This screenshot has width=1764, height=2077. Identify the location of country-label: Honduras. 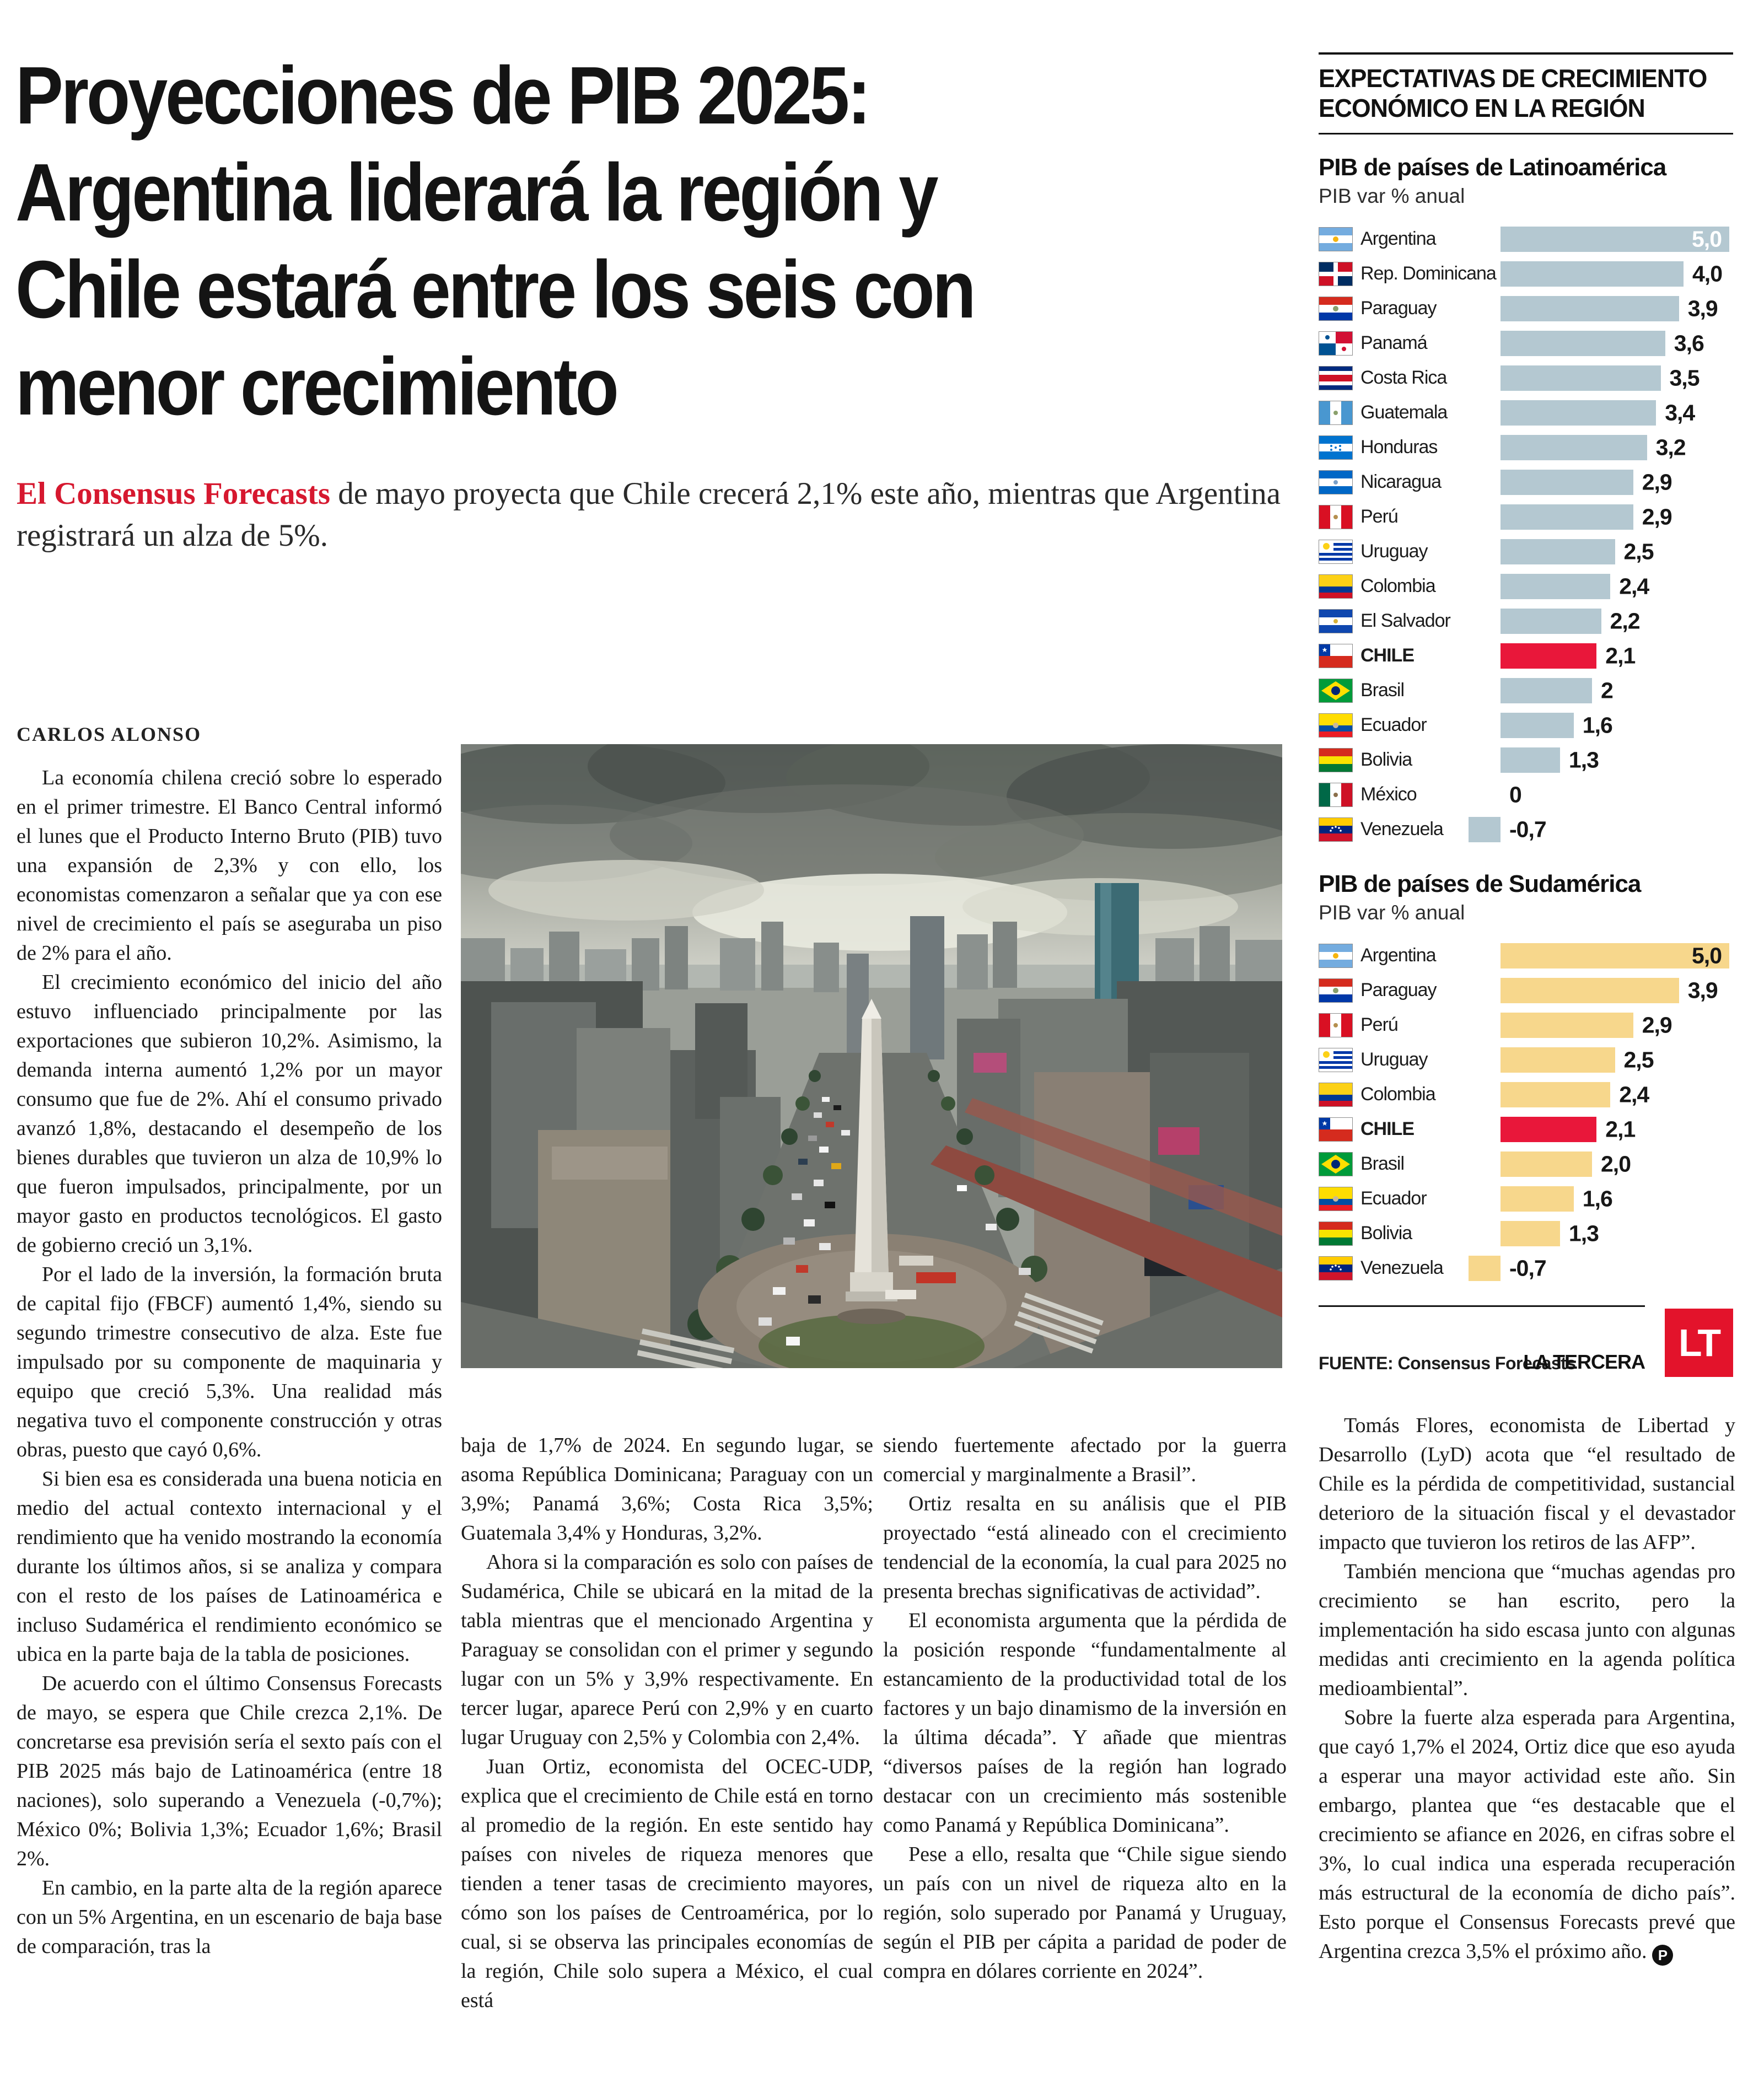
(1399, 447).